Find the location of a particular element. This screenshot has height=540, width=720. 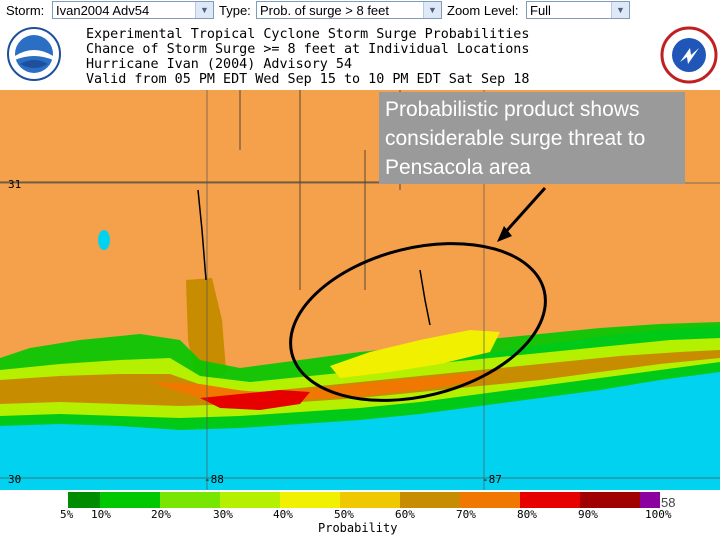

highlight-ellipse is located at coordinates (418, 322).